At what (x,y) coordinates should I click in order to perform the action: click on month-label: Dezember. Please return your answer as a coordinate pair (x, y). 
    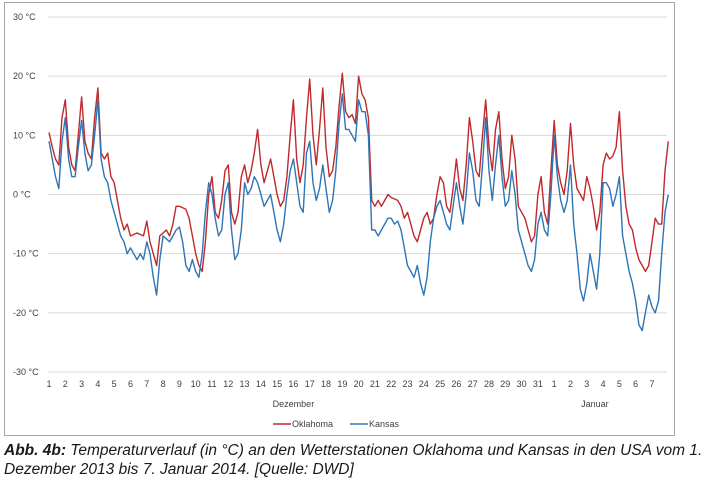
    Looking at the image, I should click on (294, 404).